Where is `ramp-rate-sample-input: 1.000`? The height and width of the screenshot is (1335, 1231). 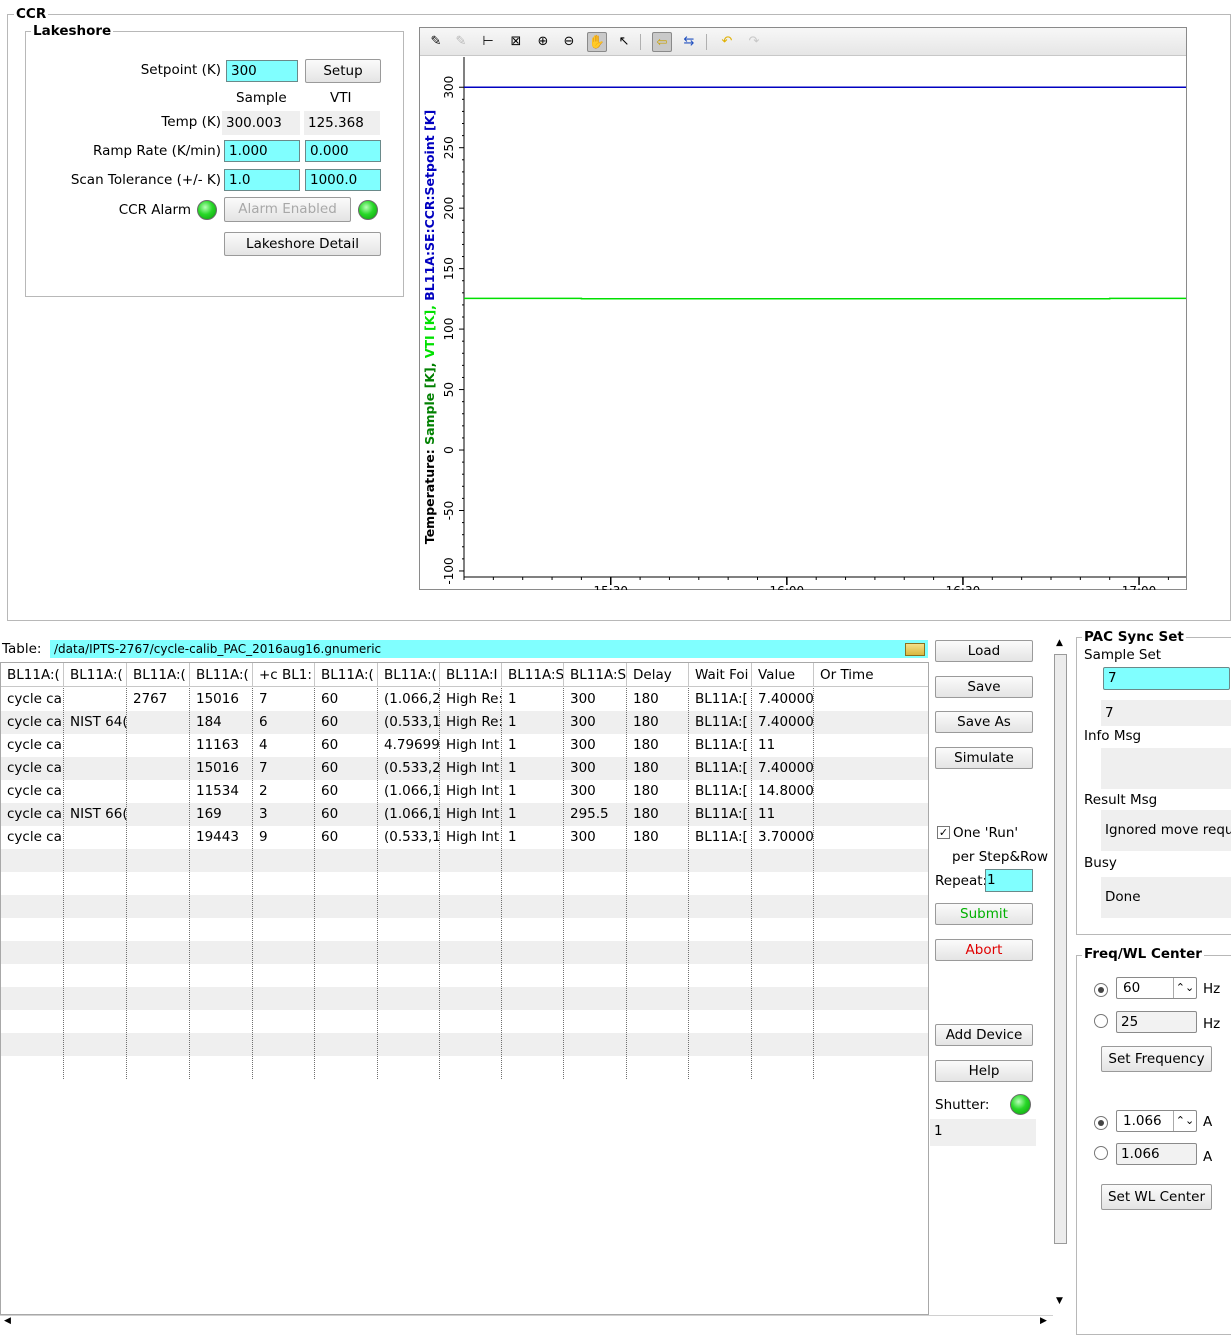 ramp-rate-sample-input: 1.000 is located at coordinates (262, 151).